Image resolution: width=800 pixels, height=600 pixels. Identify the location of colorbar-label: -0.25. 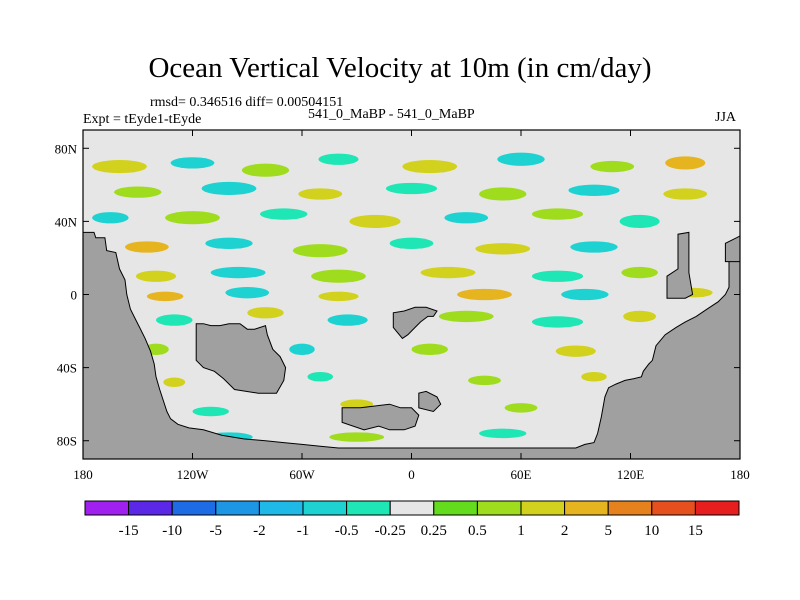
(390, 531).